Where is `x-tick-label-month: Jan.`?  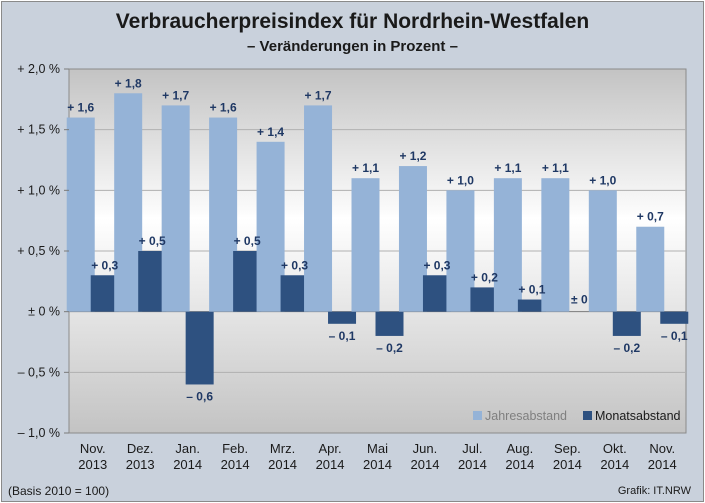 x-tick-label-month: Jan. is located at coordinates (187, 448).